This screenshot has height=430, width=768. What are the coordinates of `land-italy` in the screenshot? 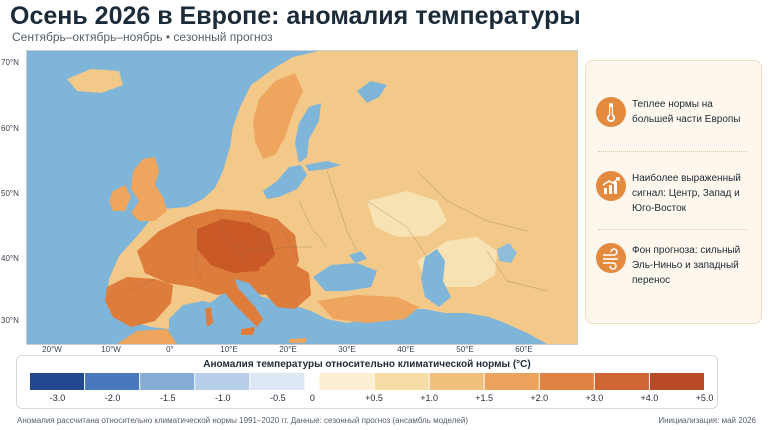 It's located at (243, 305).